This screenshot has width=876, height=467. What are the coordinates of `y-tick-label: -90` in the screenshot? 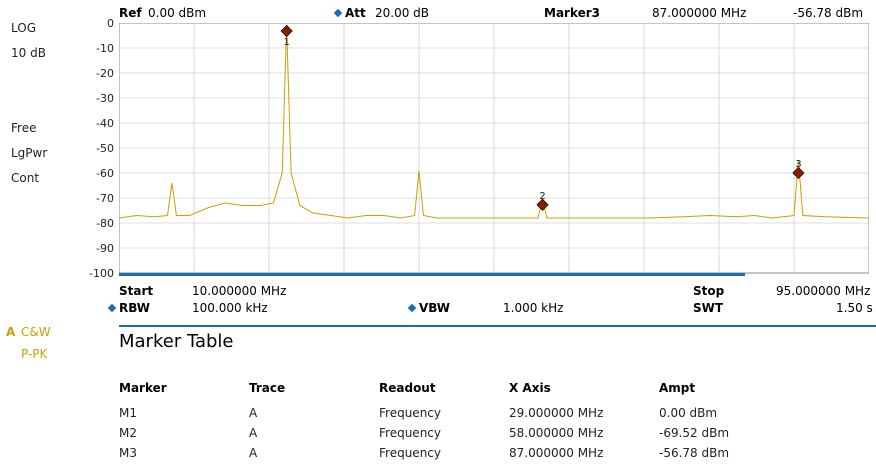 It's located at (105, 248).